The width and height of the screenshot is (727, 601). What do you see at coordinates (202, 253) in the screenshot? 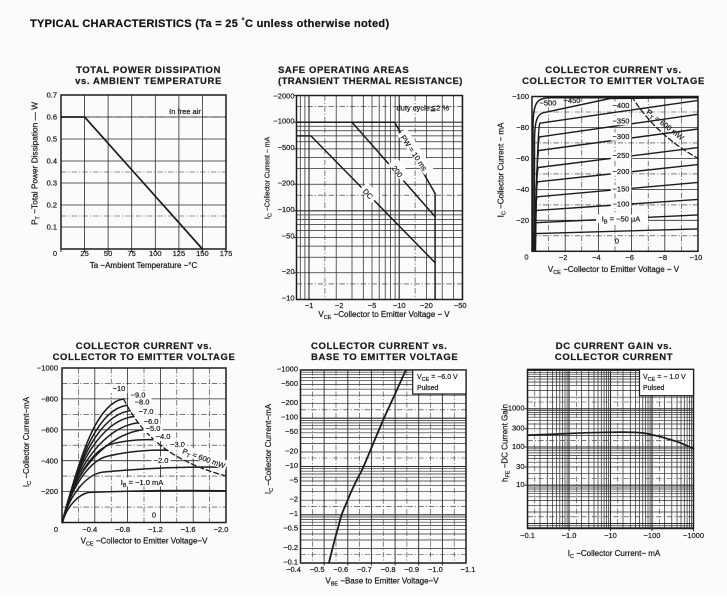
I see `svg-text: 150` at bounding box center [202, 253].